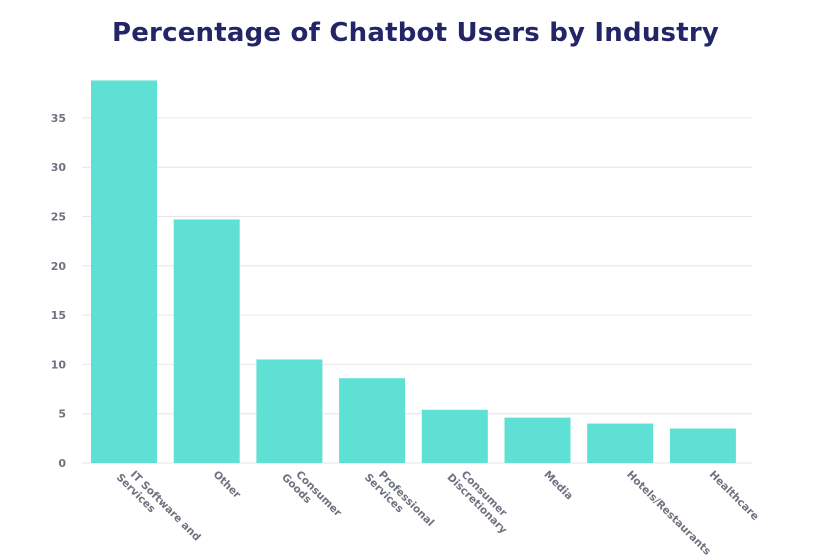 Image resolution: width=831 pixels, height=555 pixels. I want to click on x-tick-label-line: Healthcare, so click(734, 496).